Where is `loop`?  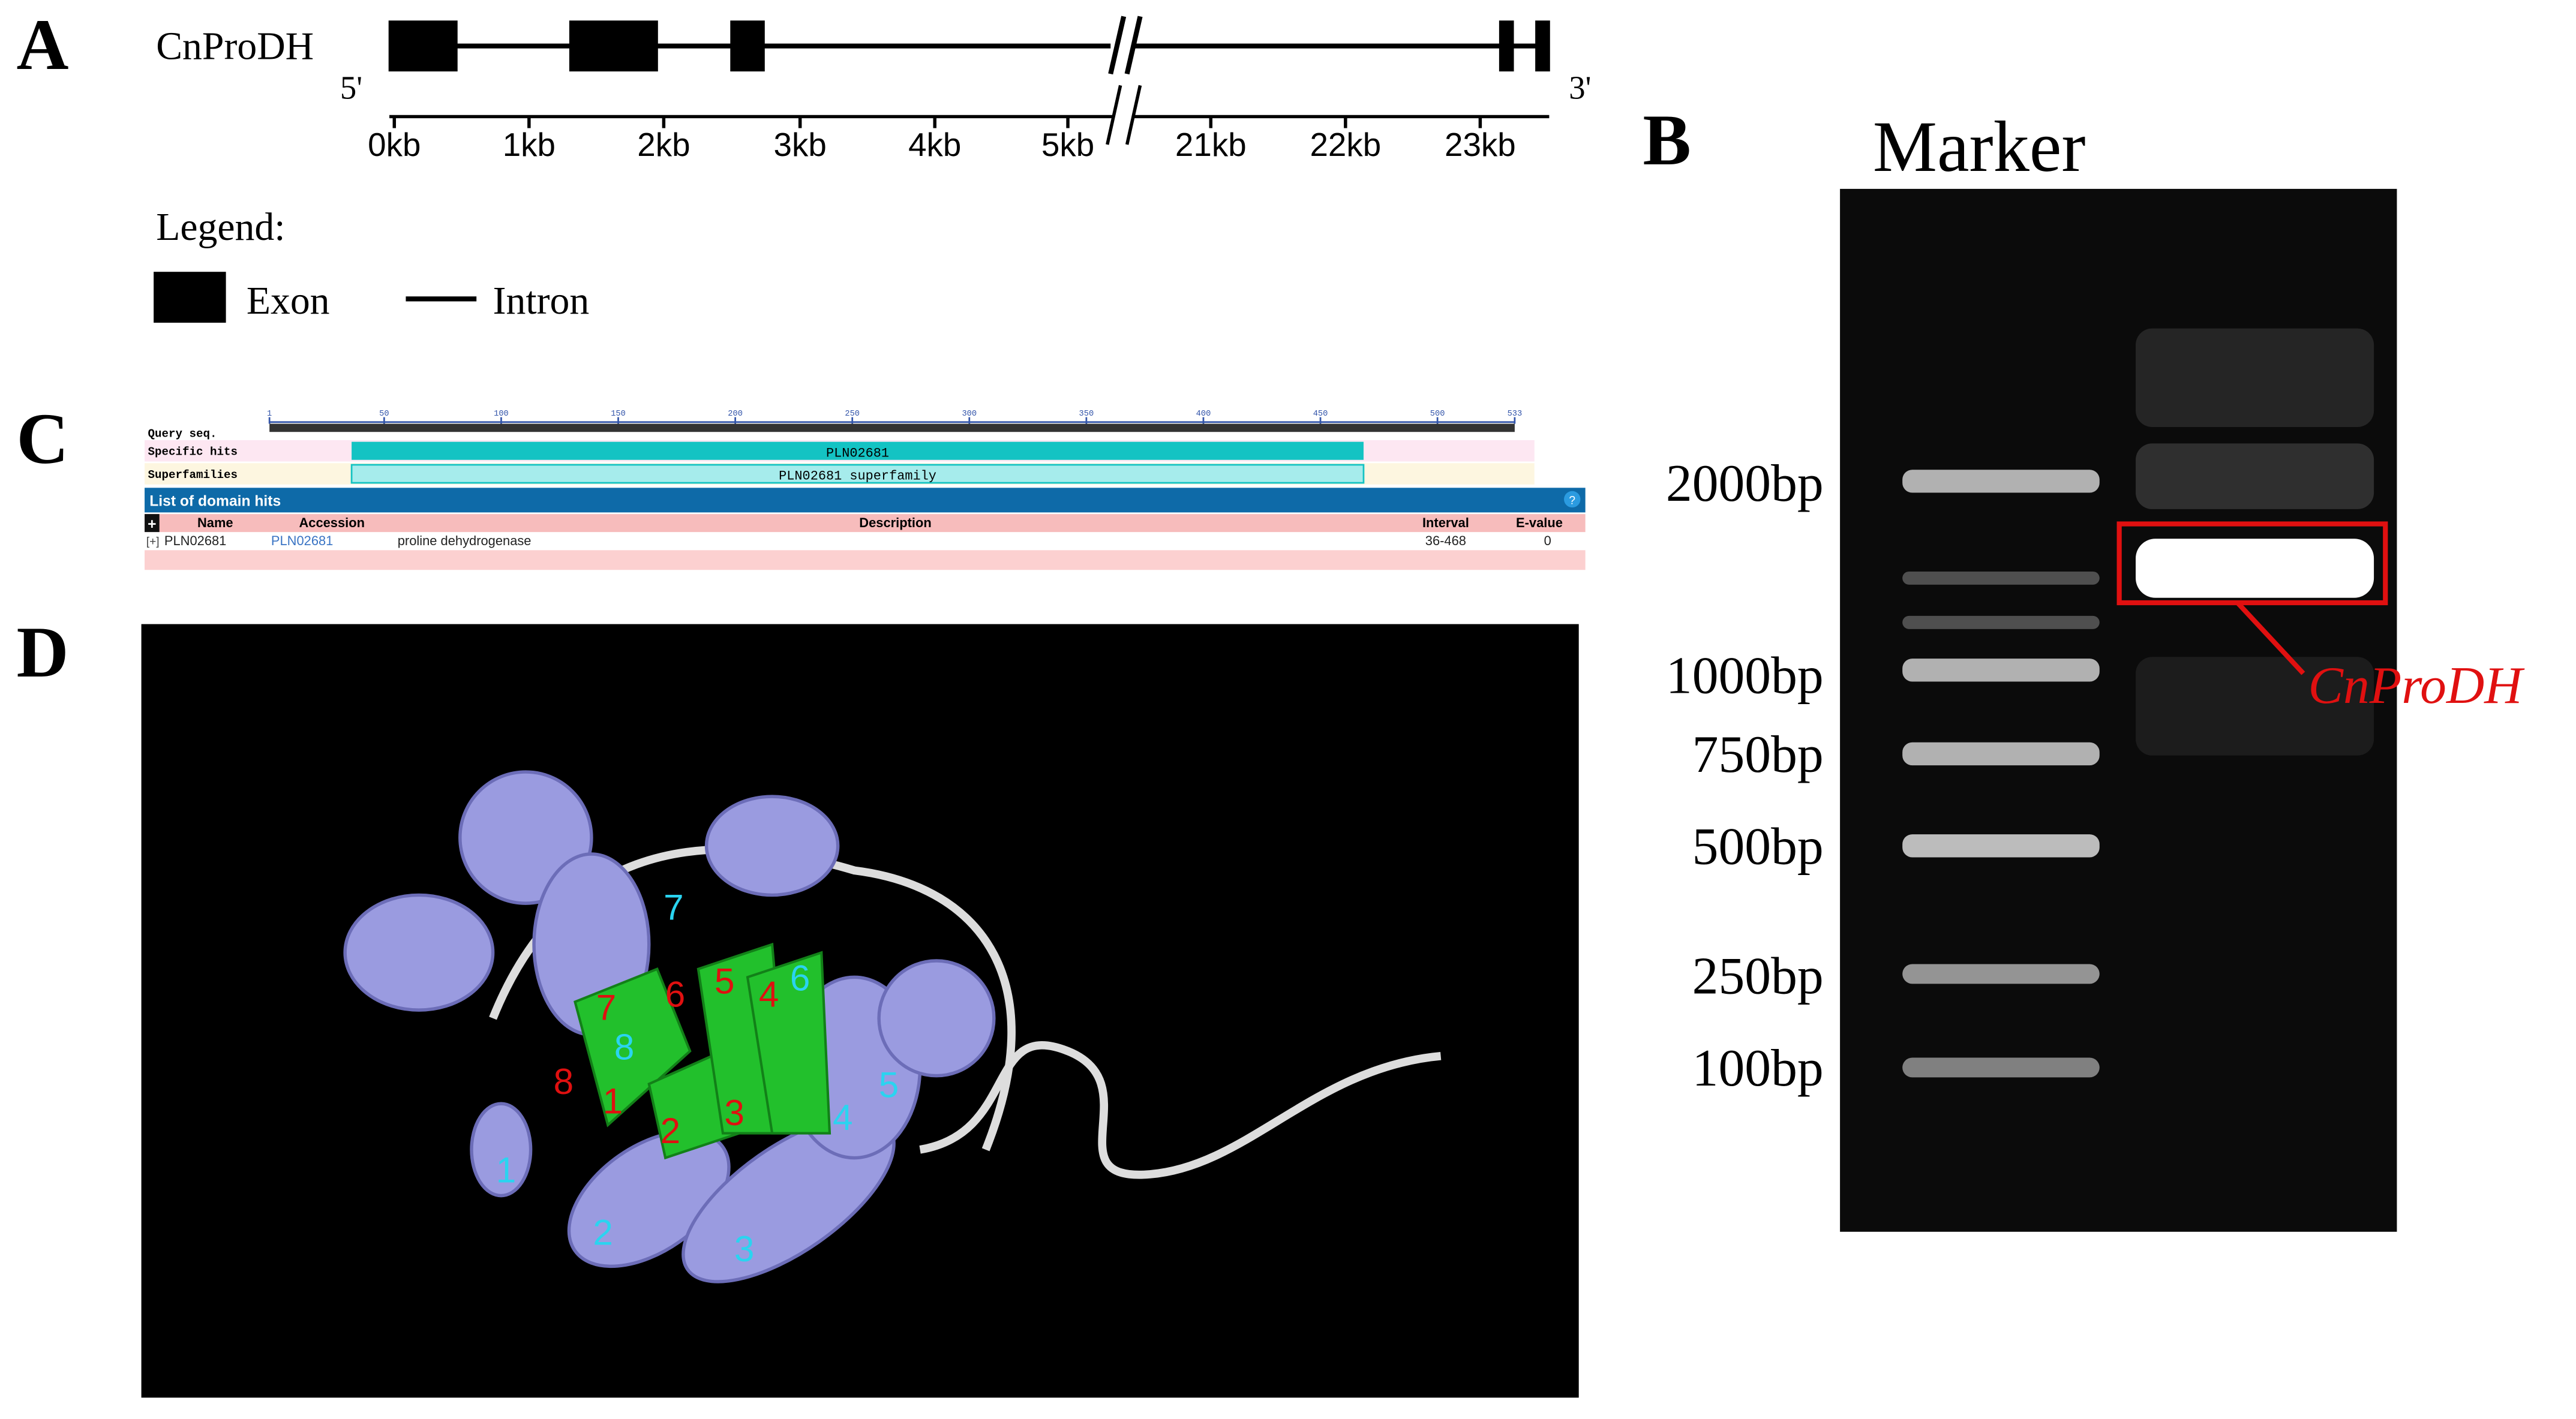 loop is located at coordinates (1180, 1110).